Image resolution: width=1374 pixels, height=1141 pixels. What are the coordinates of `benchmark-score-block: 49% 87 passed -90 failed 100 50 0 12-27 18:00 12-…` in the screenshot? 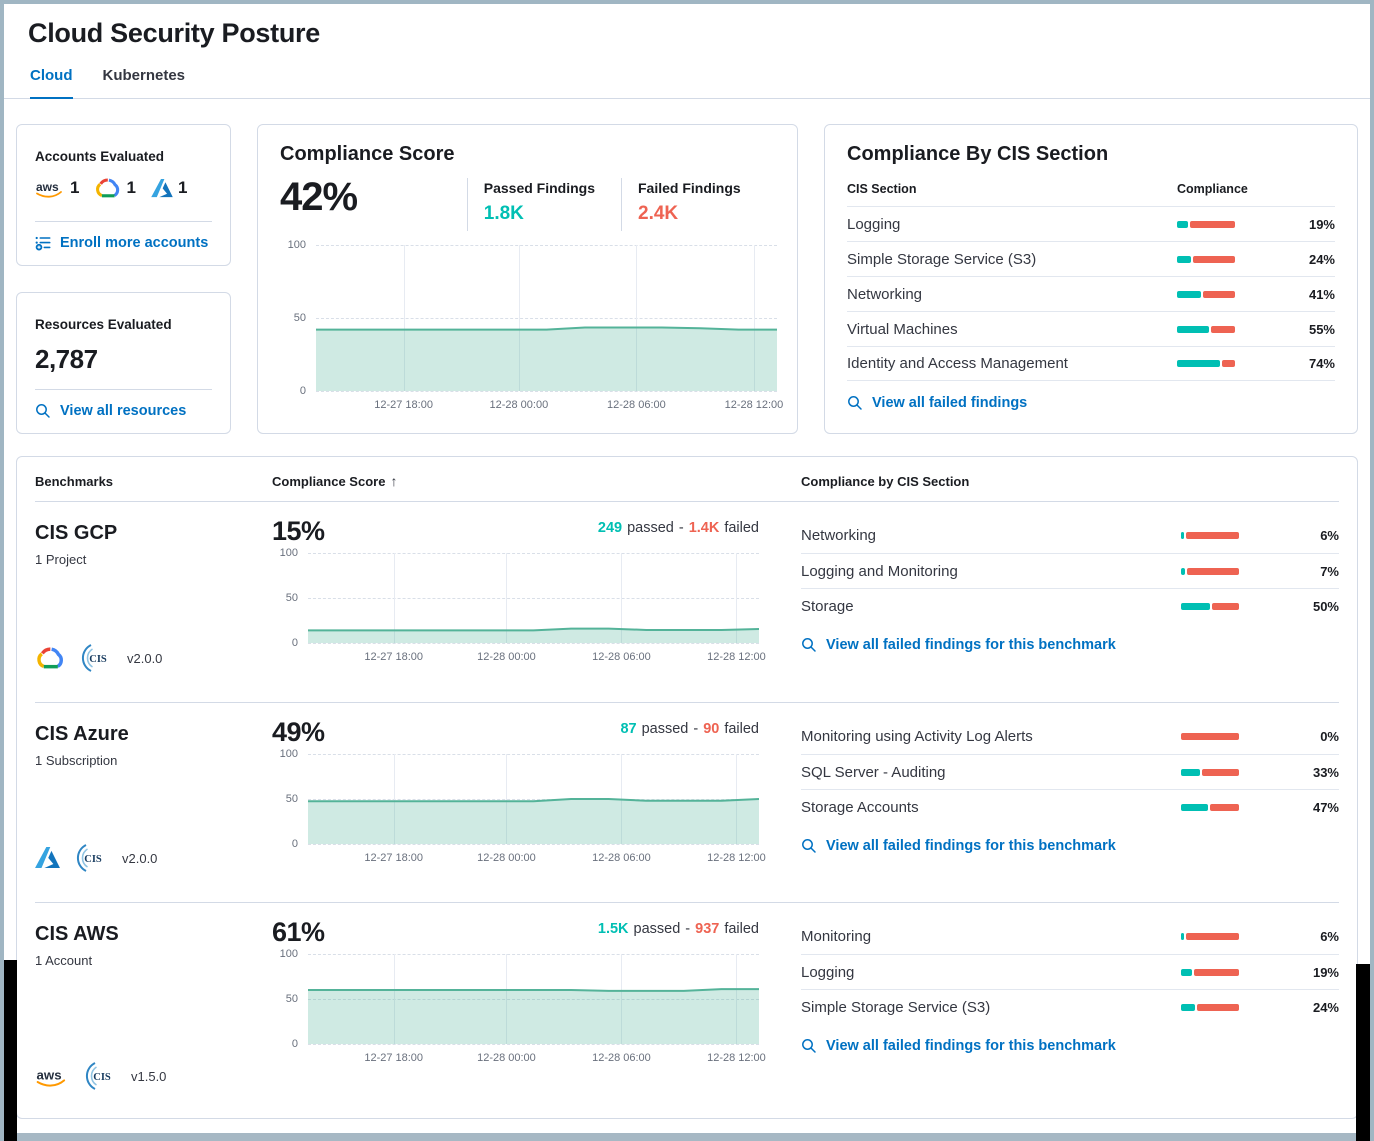 It's located at (532, 802).